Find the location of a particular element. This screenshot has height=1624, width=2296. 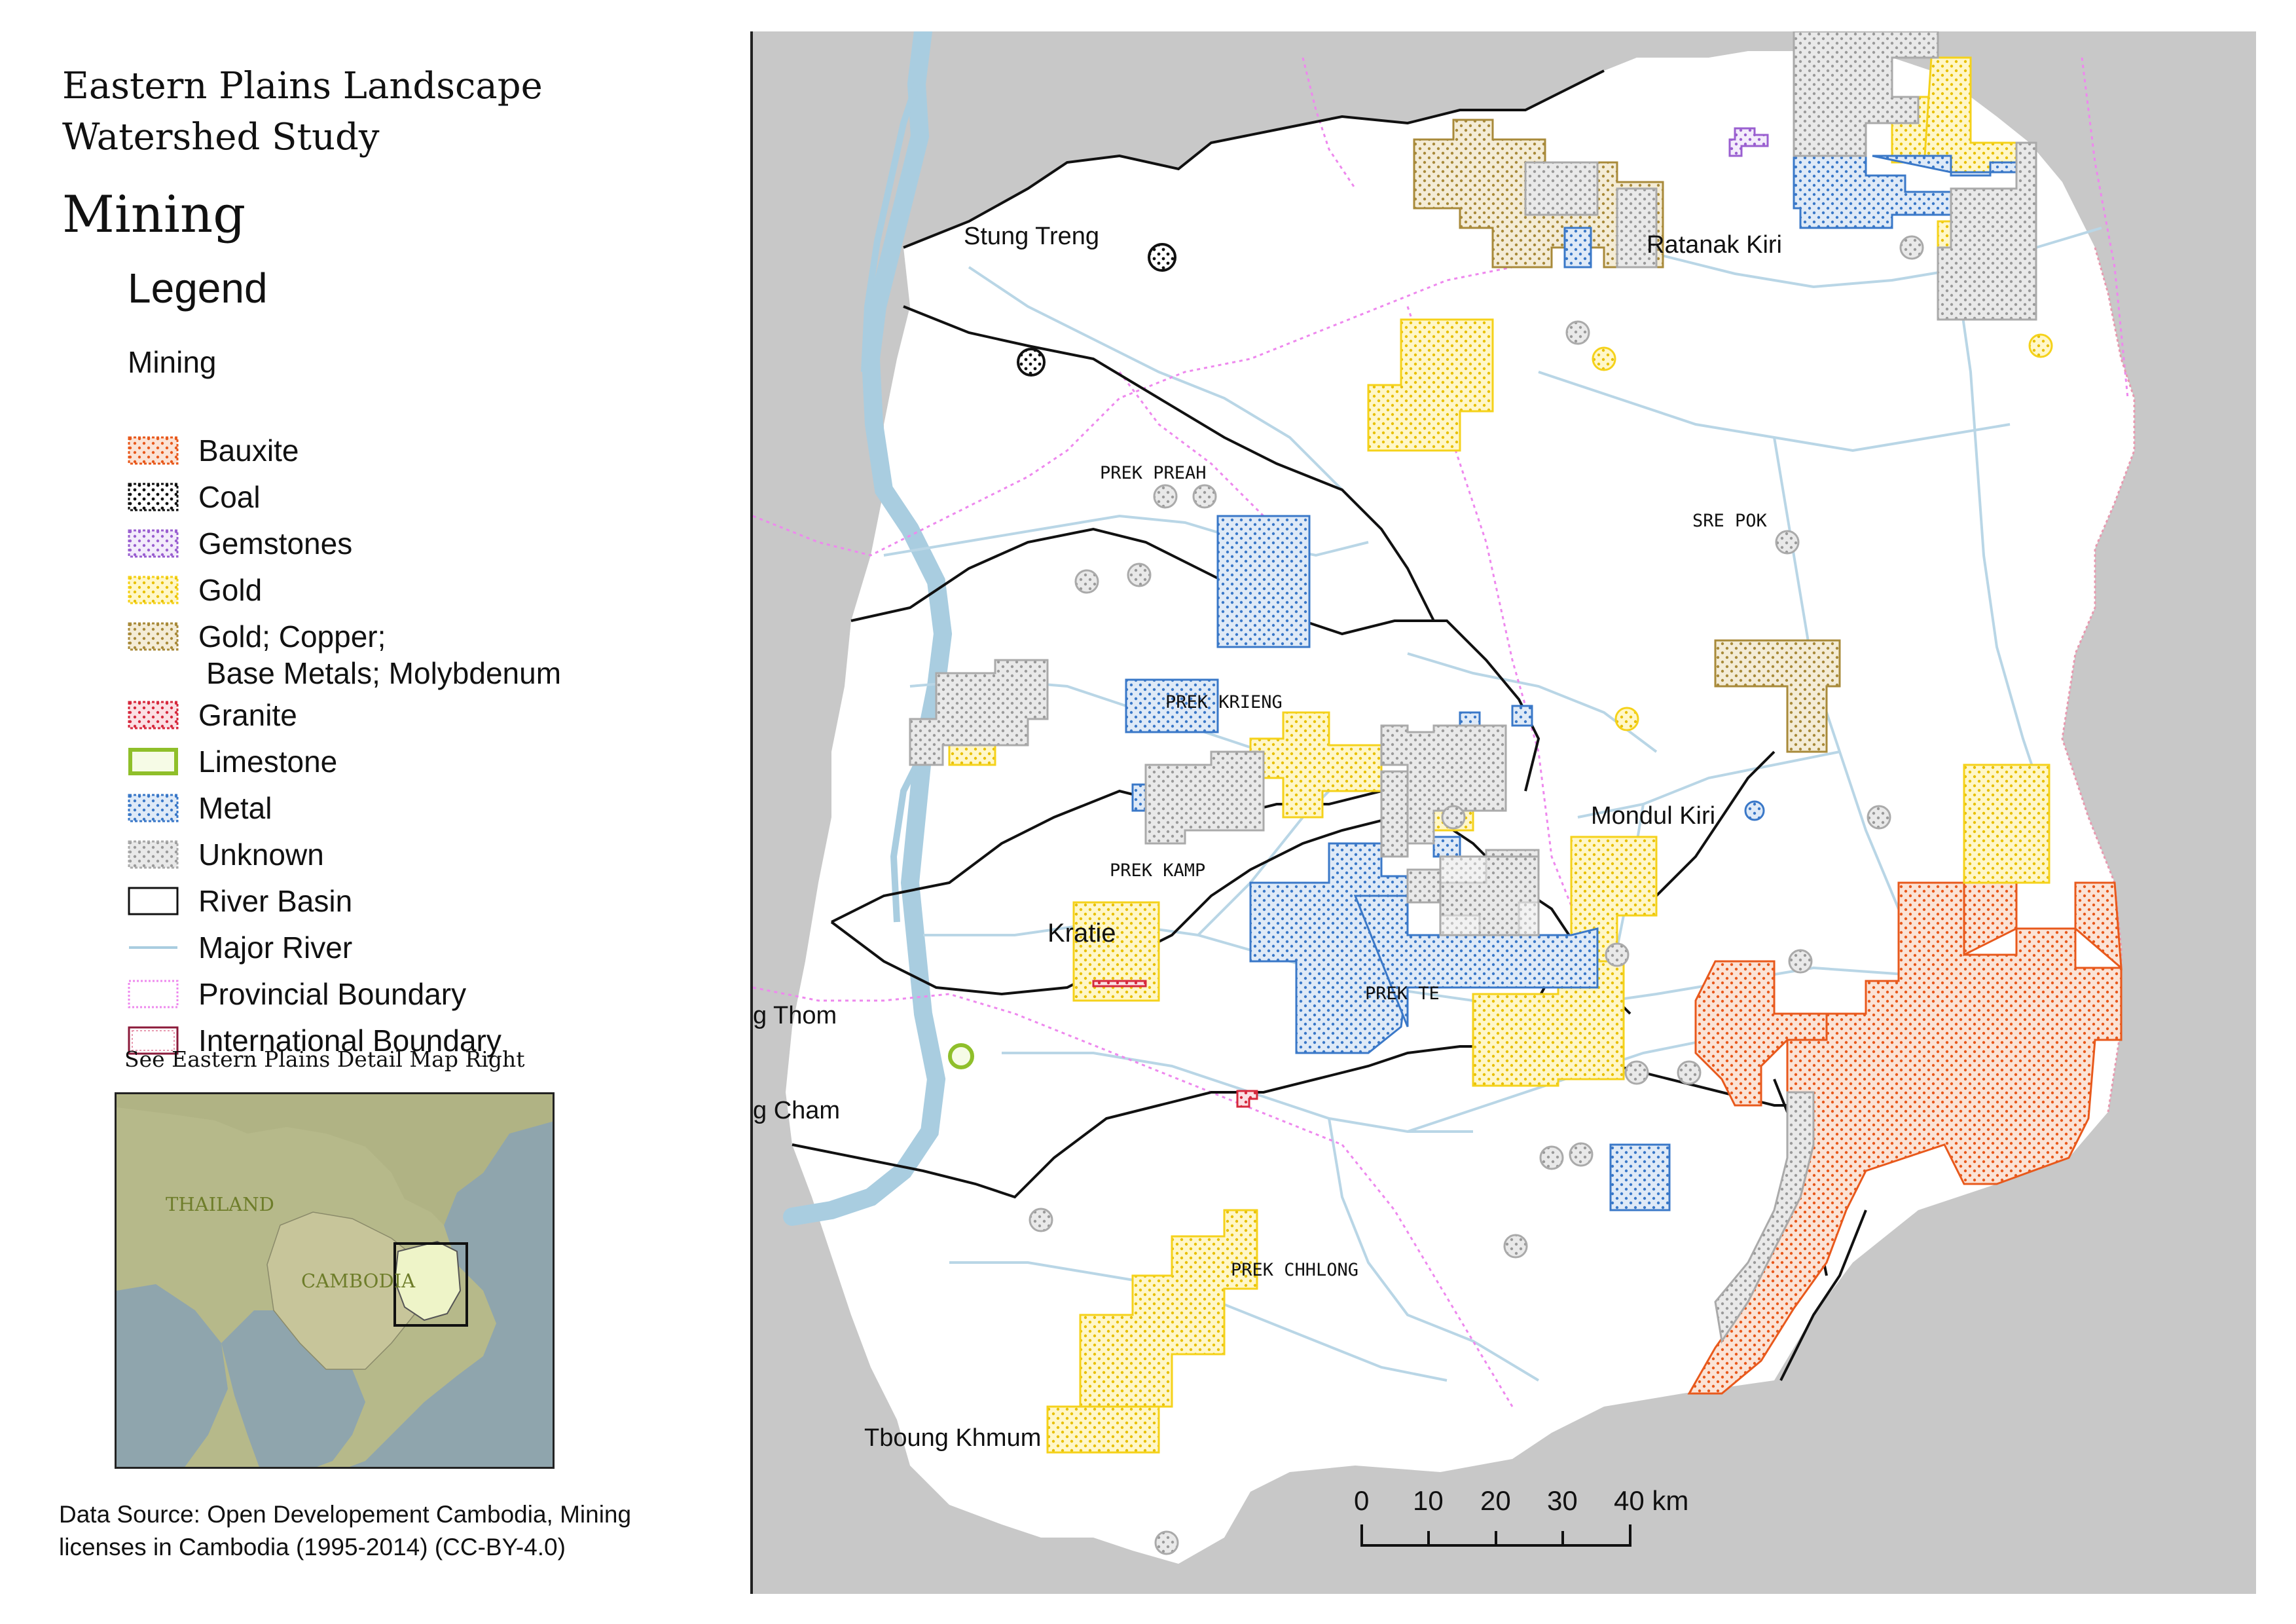

scale-bar: 0 10 20 30 40 km is located at coordinates (1521, 1516).